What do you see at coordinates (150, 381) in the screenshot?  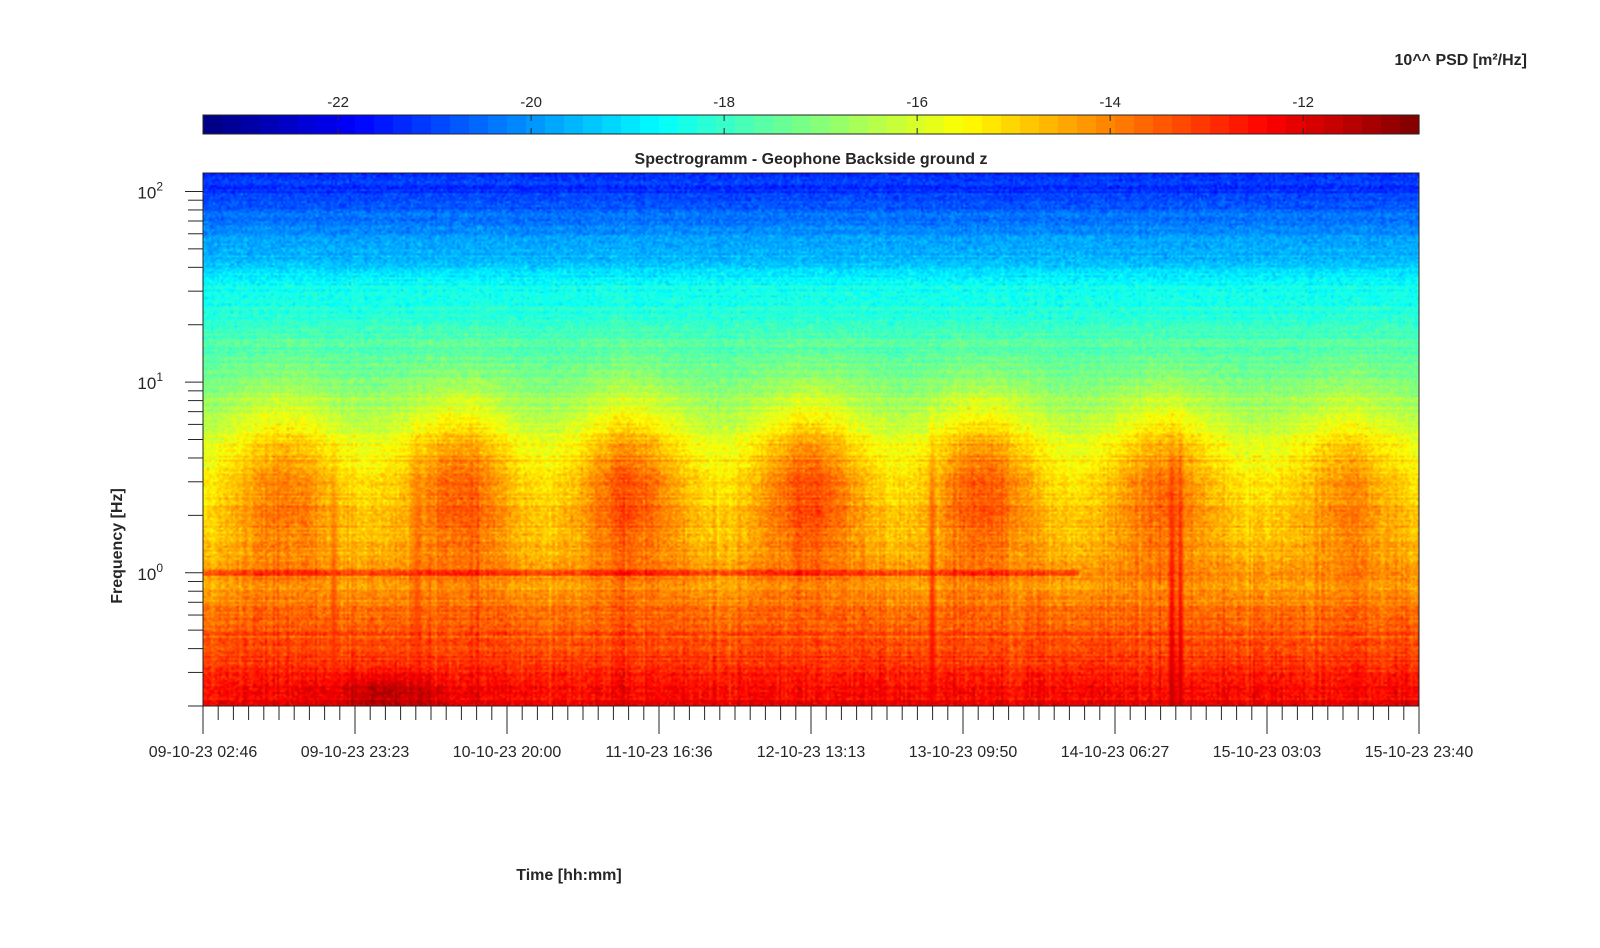 I see `y-tick-label: 10¹` at bounding box center [150, 381].